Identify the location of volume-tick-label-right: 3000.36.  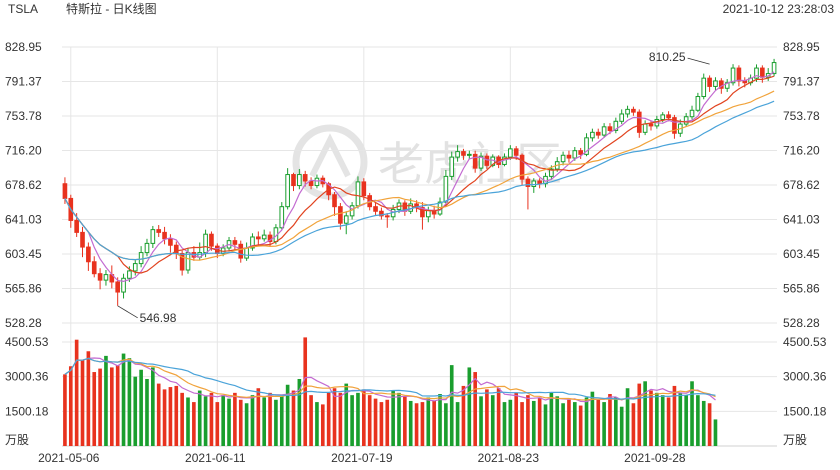
(805, 377).